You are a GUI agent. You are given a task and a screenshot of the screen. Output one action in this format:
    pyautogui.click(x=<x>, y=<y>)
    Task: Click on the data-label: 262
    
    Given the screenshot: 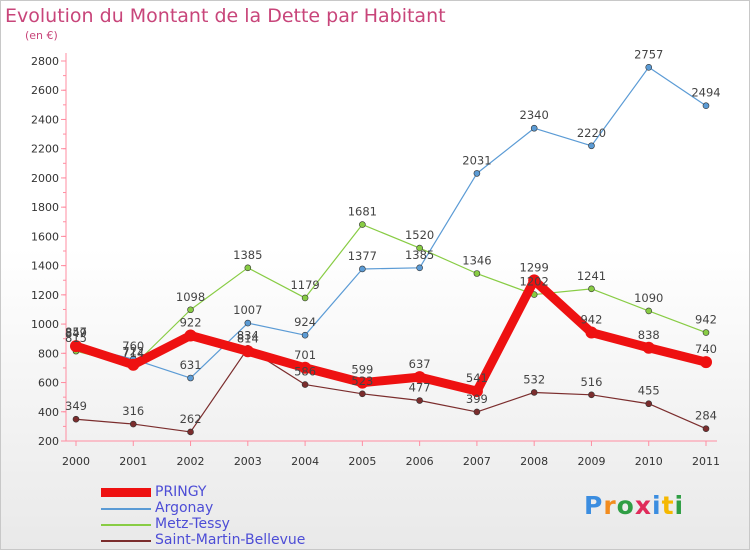 What is the action you would take?
    pyautogui.click(x=191, y=419)
    